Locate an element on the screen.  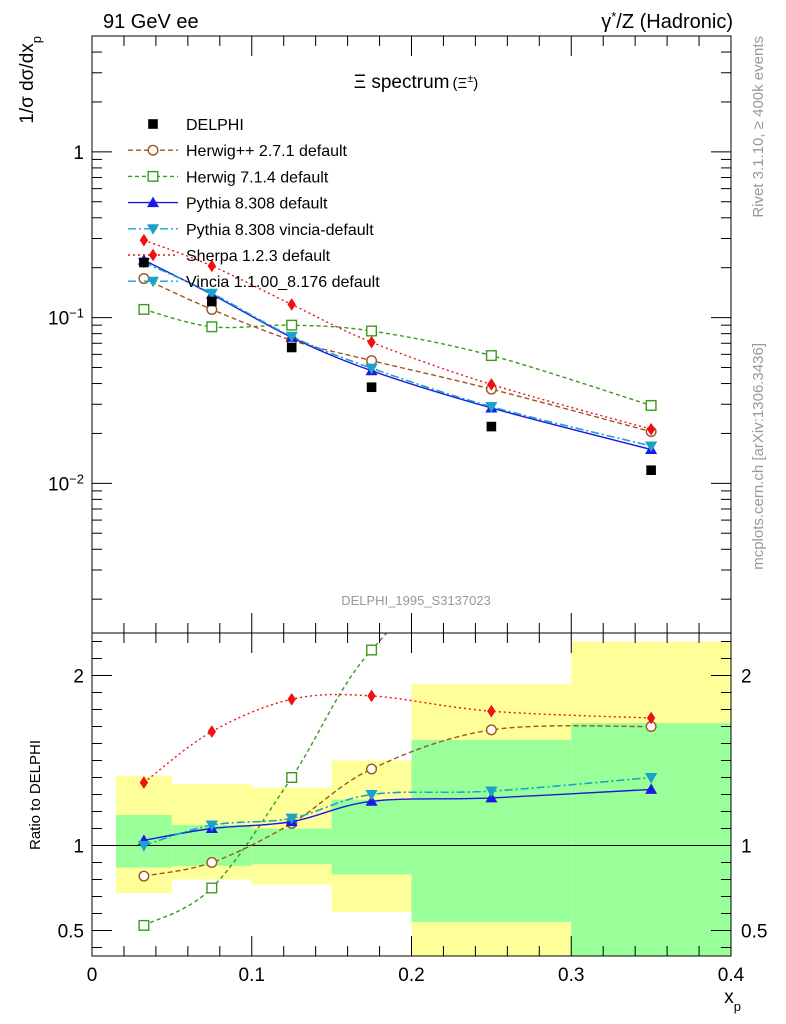
header-right: γ*/Z (Hadronic) is located at coordinates (667, 21).